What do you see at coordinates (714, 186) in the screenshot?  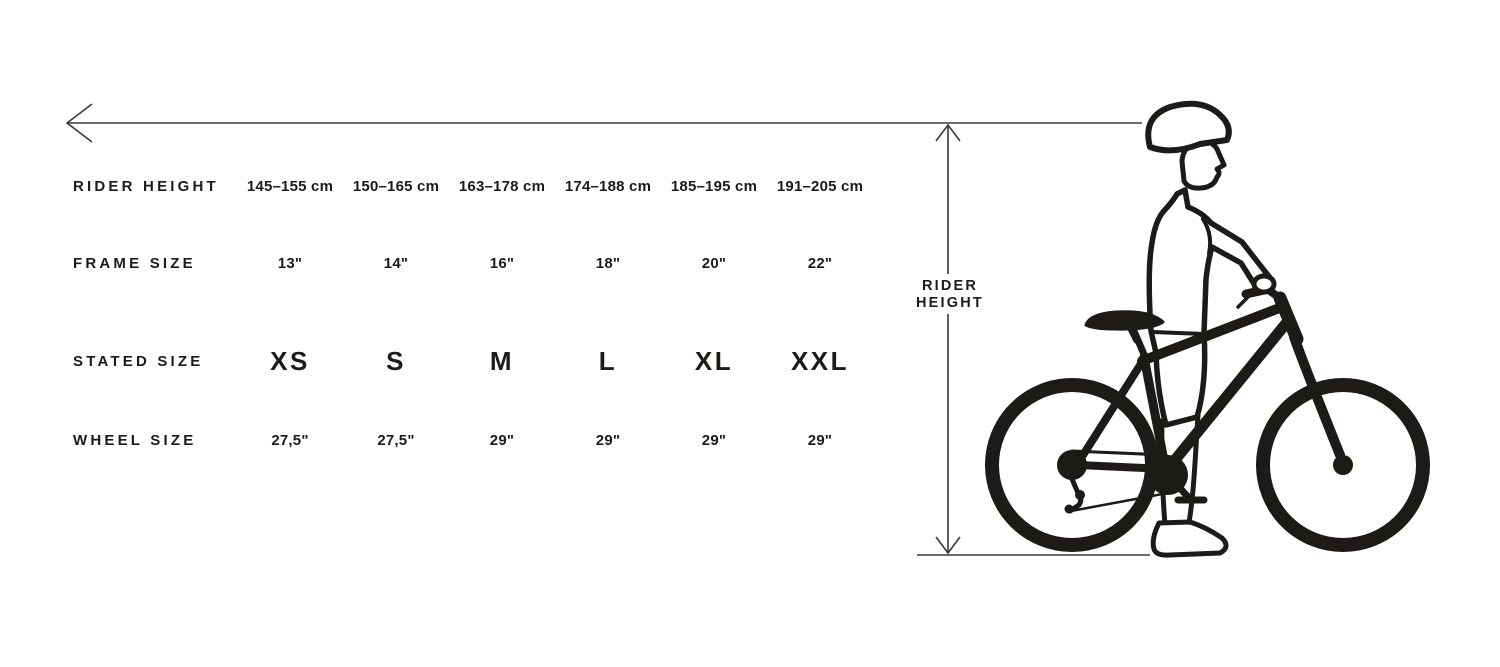 I see `cell-value: 185–195 cm` at bounding box center [714, 186].